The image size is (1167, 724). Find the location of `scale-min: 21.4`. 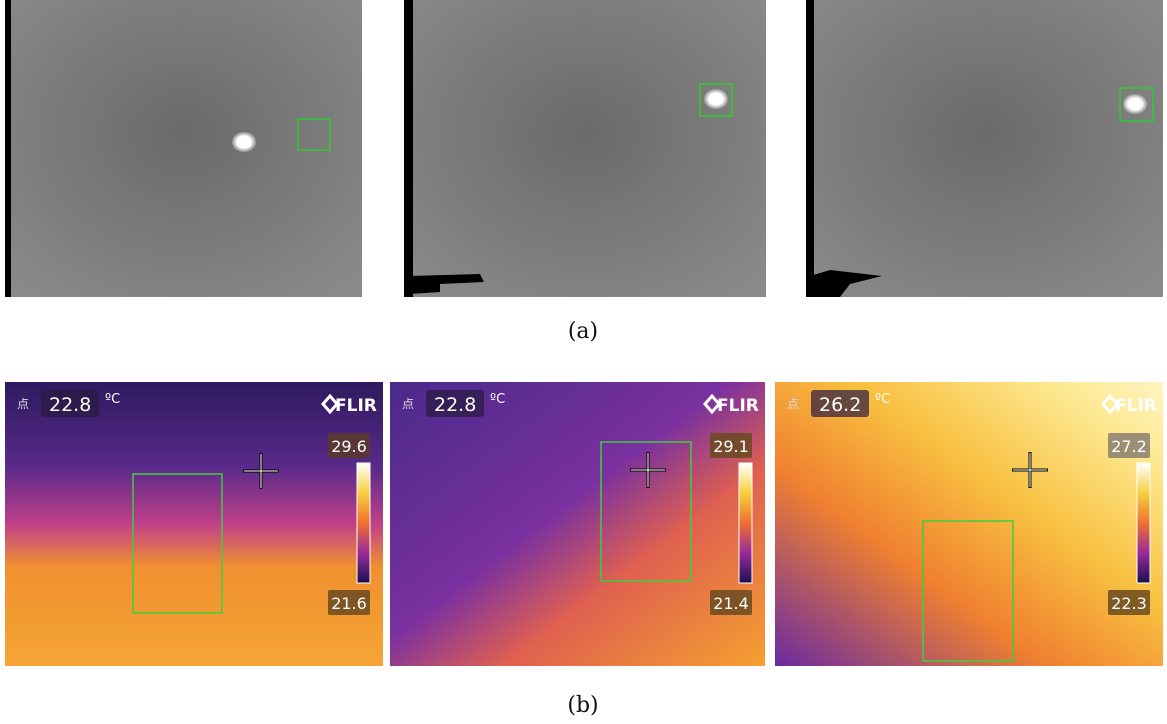

scale-min: 21.4 is located at coordinates (731, 603).